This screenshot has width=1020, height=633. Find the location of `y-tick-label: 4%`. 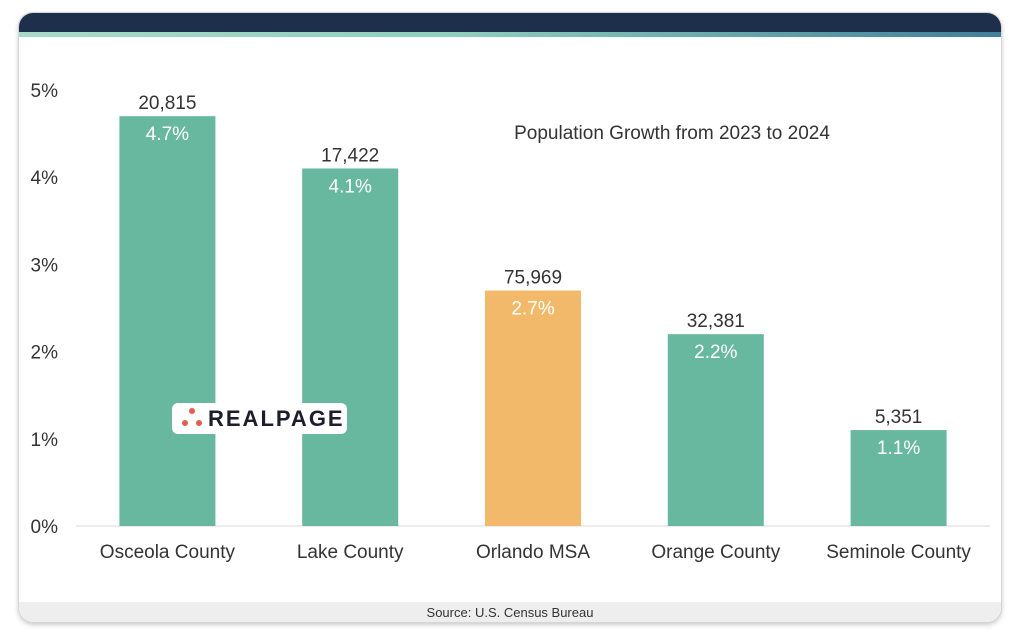

y-tick-label: 4% is located at coordinates (45, 178).